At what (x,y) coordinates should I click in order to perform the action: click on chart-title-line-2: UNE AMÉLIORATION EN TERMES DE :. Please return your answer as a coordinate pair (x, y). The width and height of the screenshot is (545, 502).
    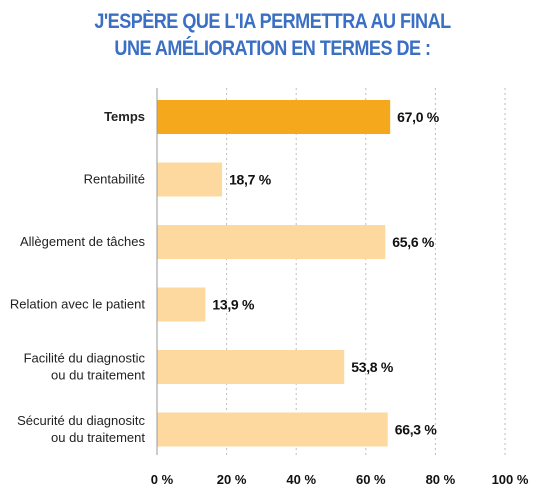
    Looking at the image, I should click on (272, 48).